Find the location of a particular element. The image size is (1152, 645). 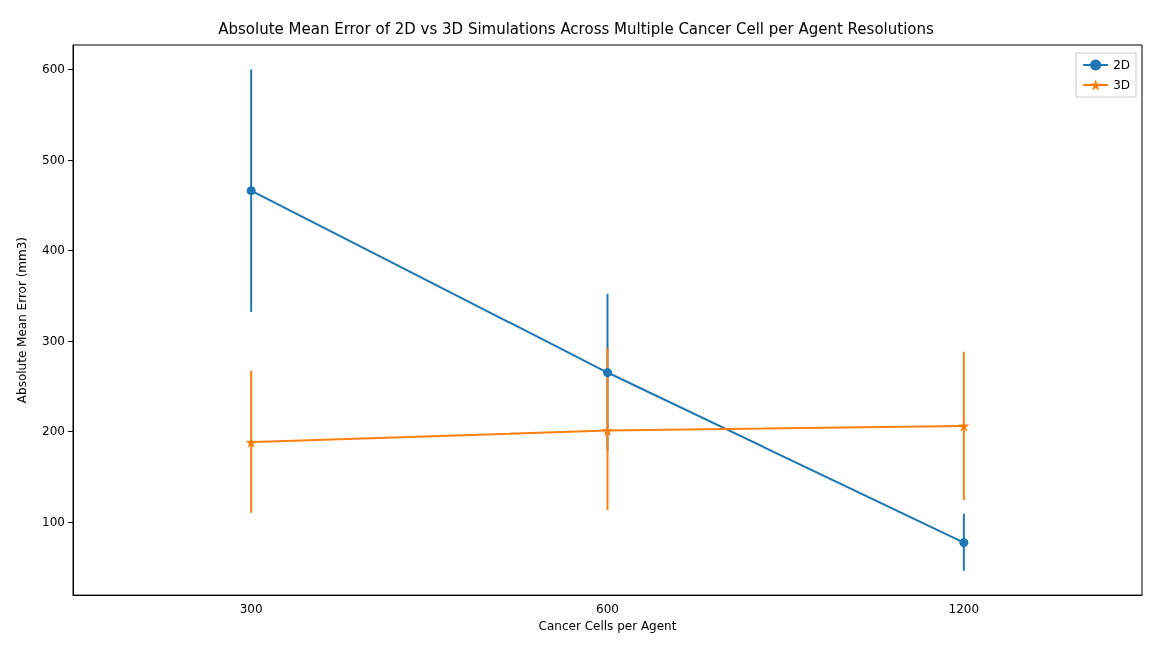

x-tick-label: 300 is located at coordinates (251, 609).